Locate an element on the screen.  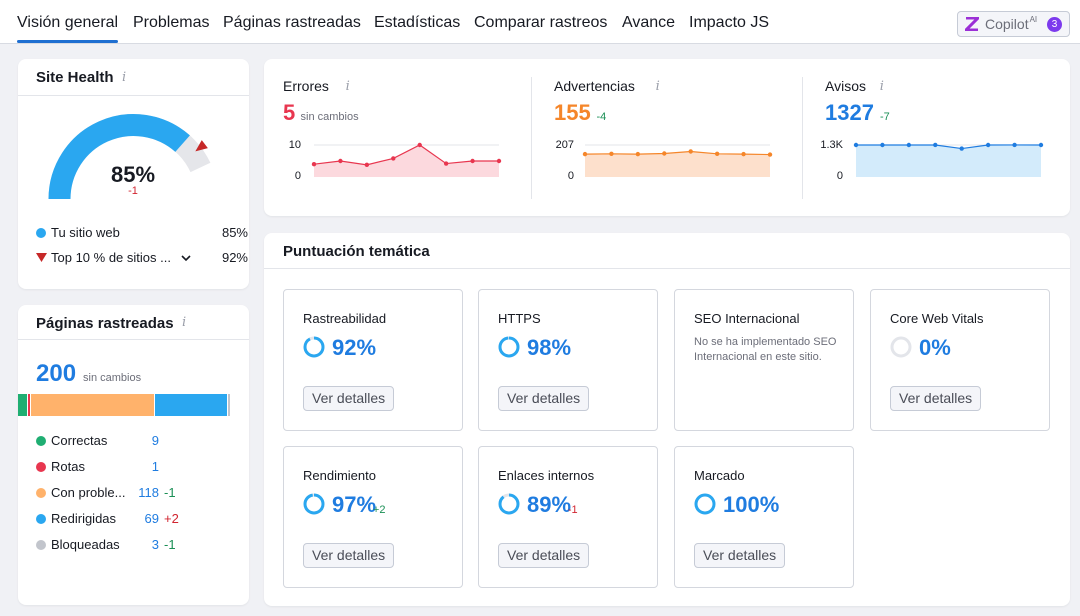
theme-card-rendimiento: Rendimiento 97% +2 Ver detalles is located at coordinates (373, 517).